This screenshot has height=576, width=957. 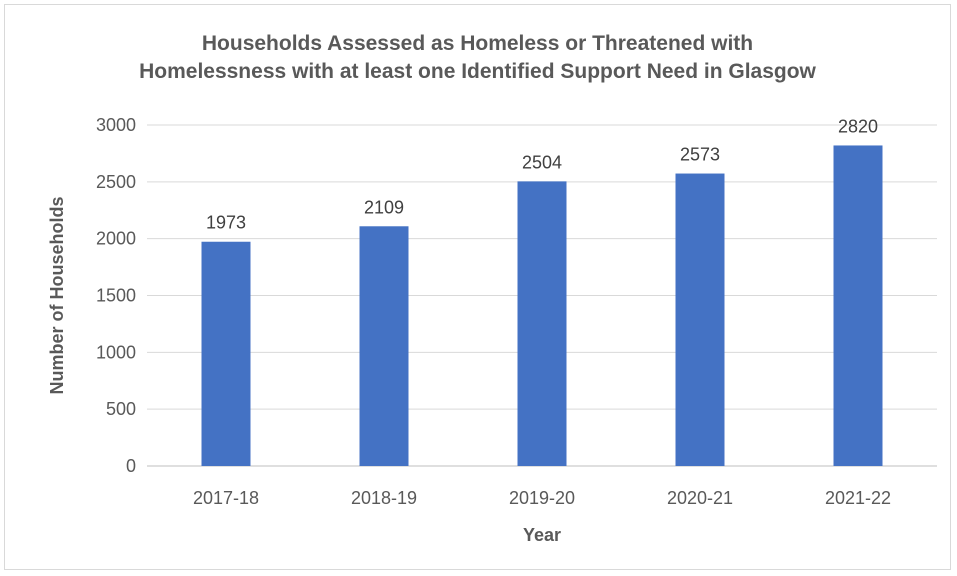 I want to click on x-tick-label: 2017-18, so click(x=226, y=498).